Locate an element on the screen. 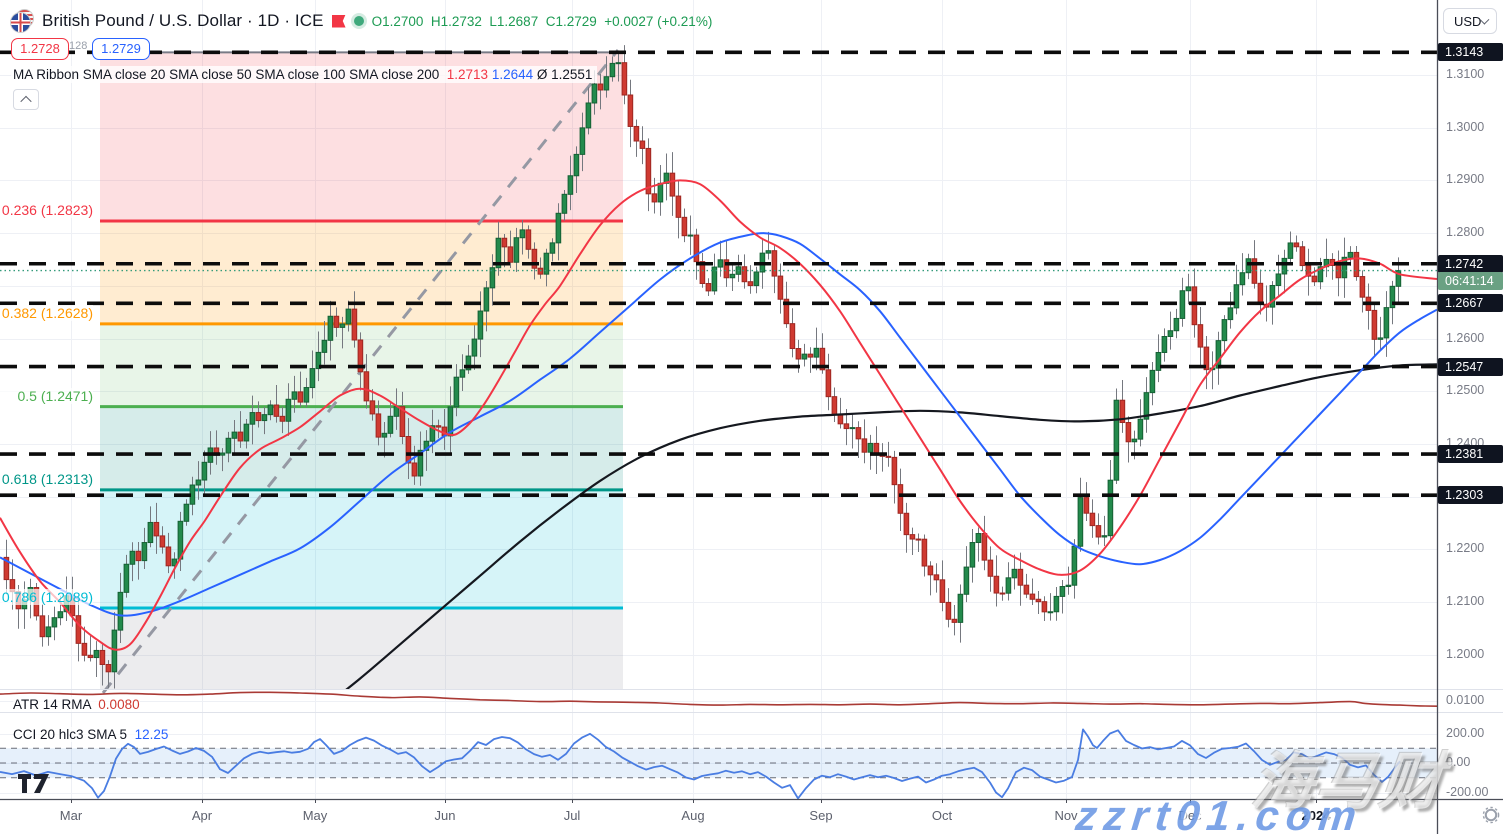 The image size is (1503, 834). settings-gear-icon is located at coordinates (1491, 815).